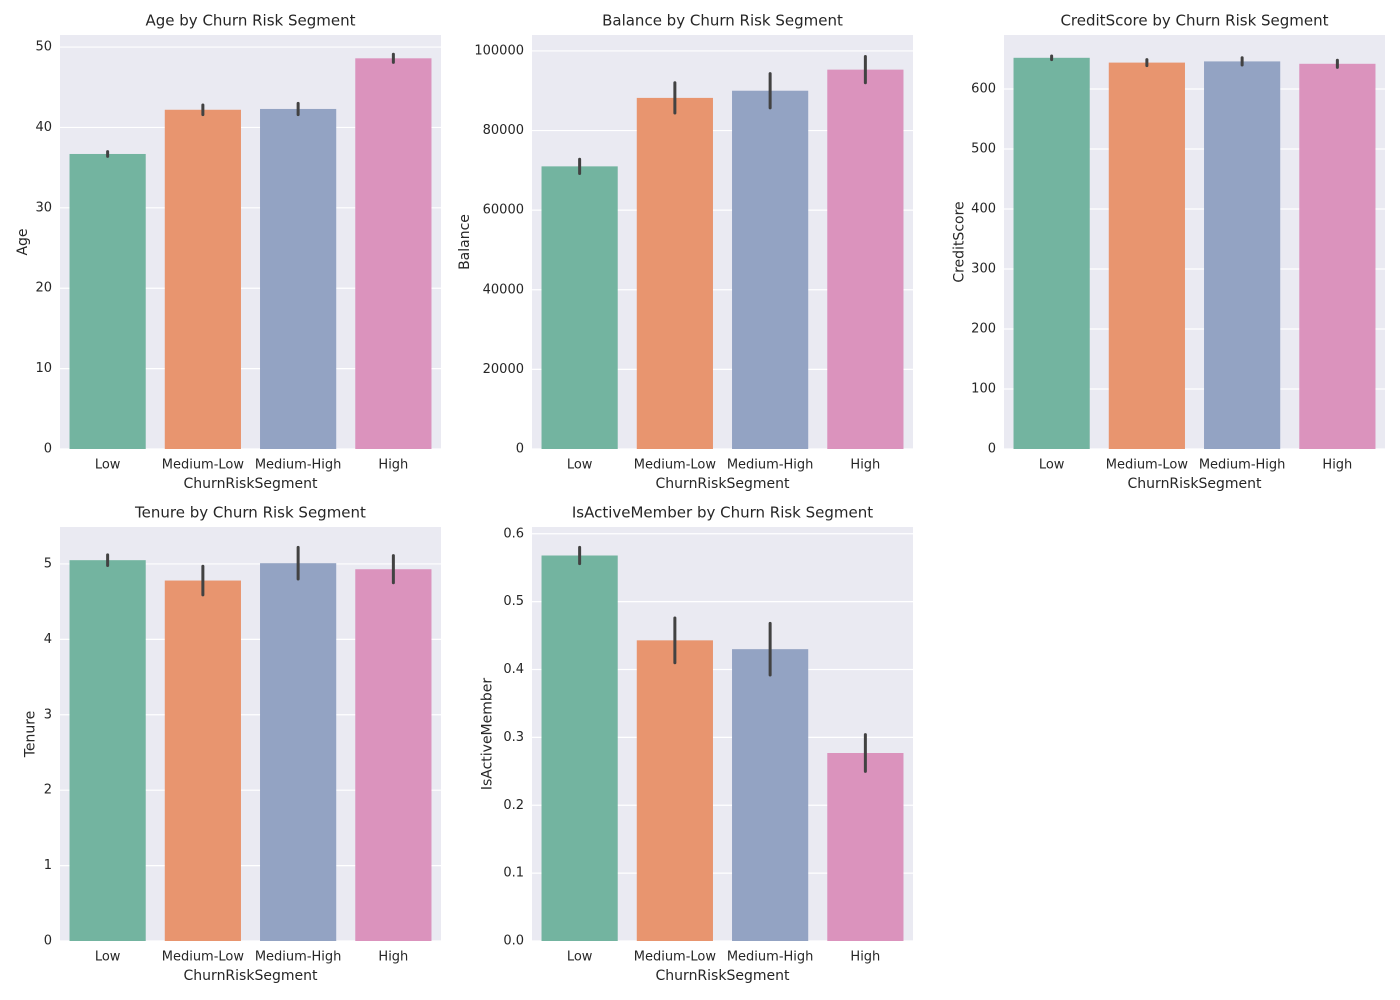  What do you see at coordinates (513, 941) in the screenshot?
I see `y-tick-label: 0.0` at bounding box center [513, 941].